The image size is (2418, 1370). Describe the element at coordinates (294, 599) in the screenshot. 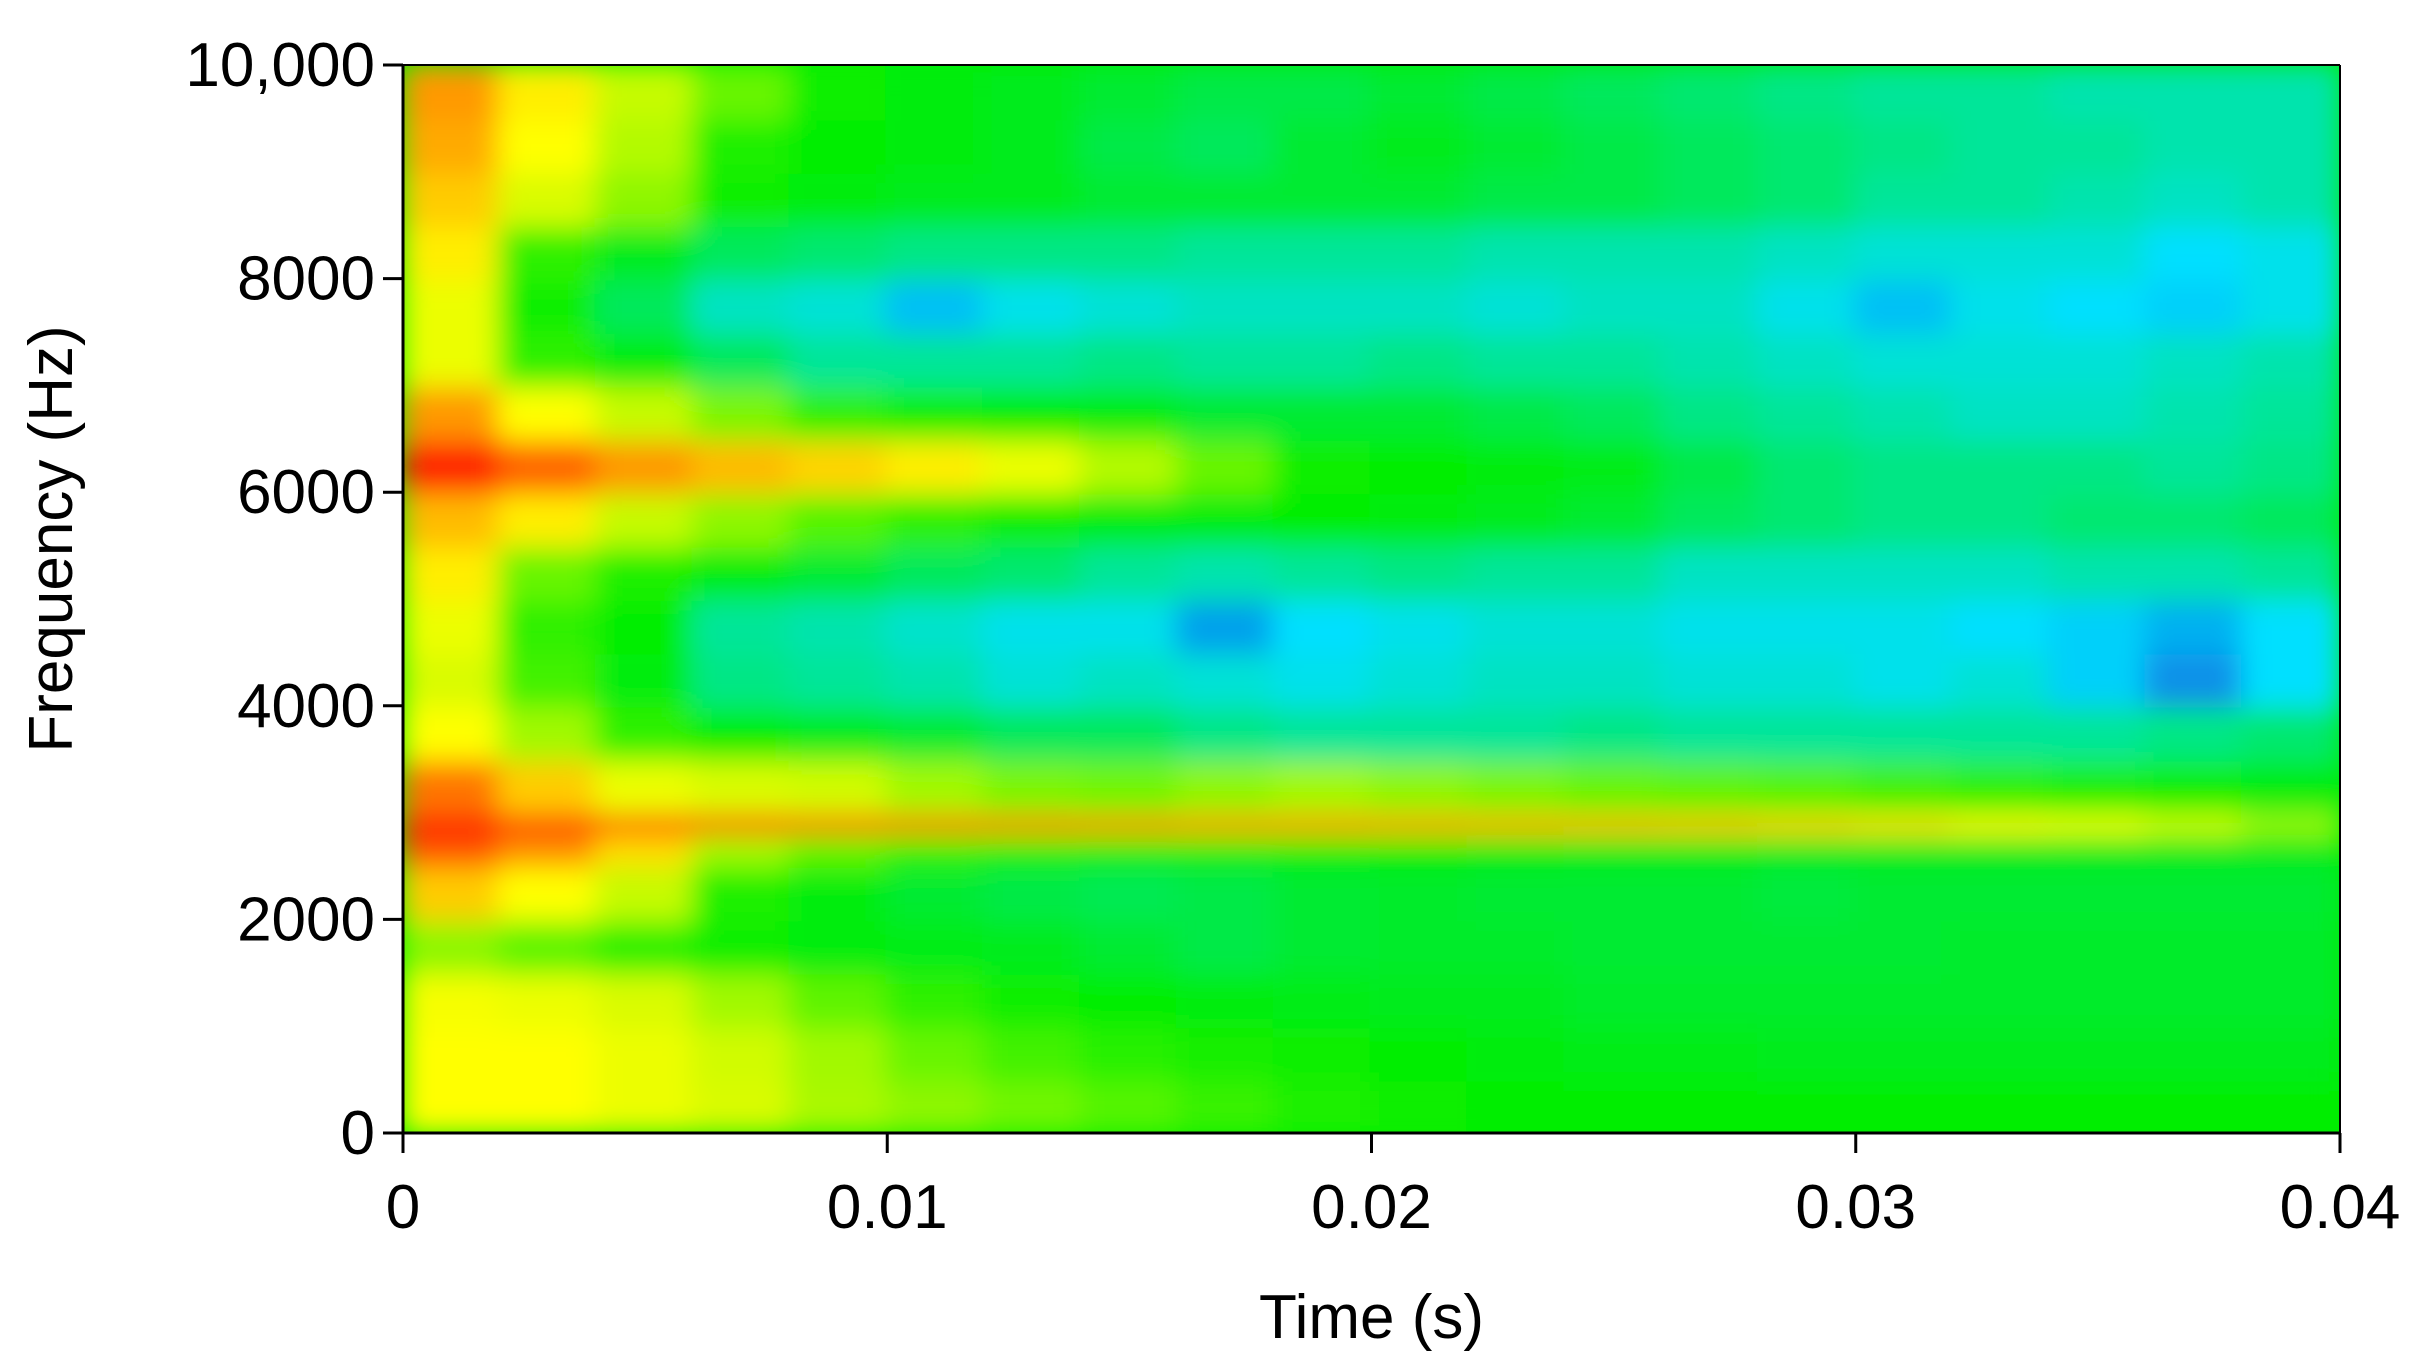

I see `y-axis-ticks: 0 2000 4000 6000 8000 10,000` at that location.